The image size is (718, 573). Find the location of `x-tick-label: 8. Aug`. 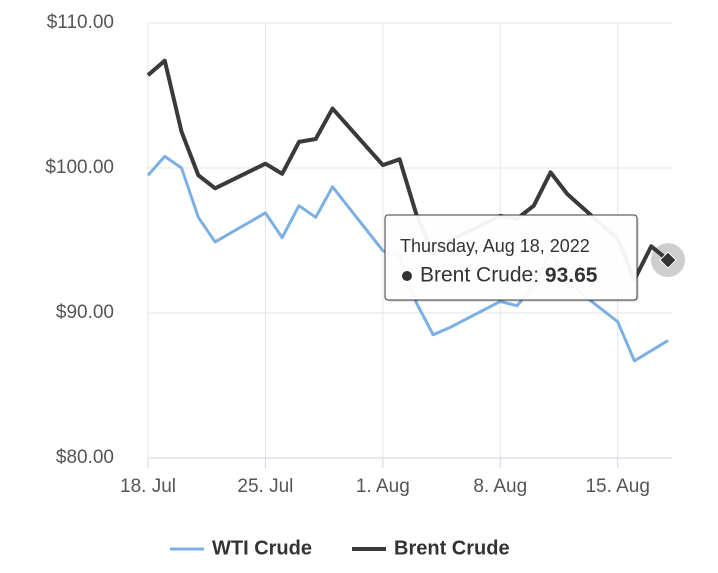

x-tick-label: 8. Aug is located at coordinates (500, 486).